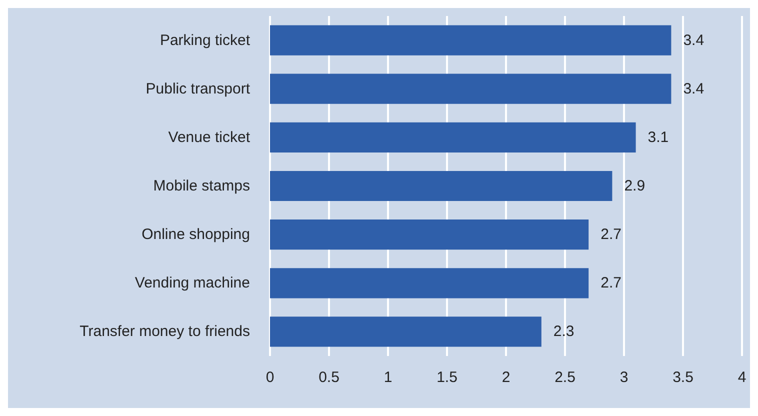  I want to click on data-label: 2.9, so click(635, 186).